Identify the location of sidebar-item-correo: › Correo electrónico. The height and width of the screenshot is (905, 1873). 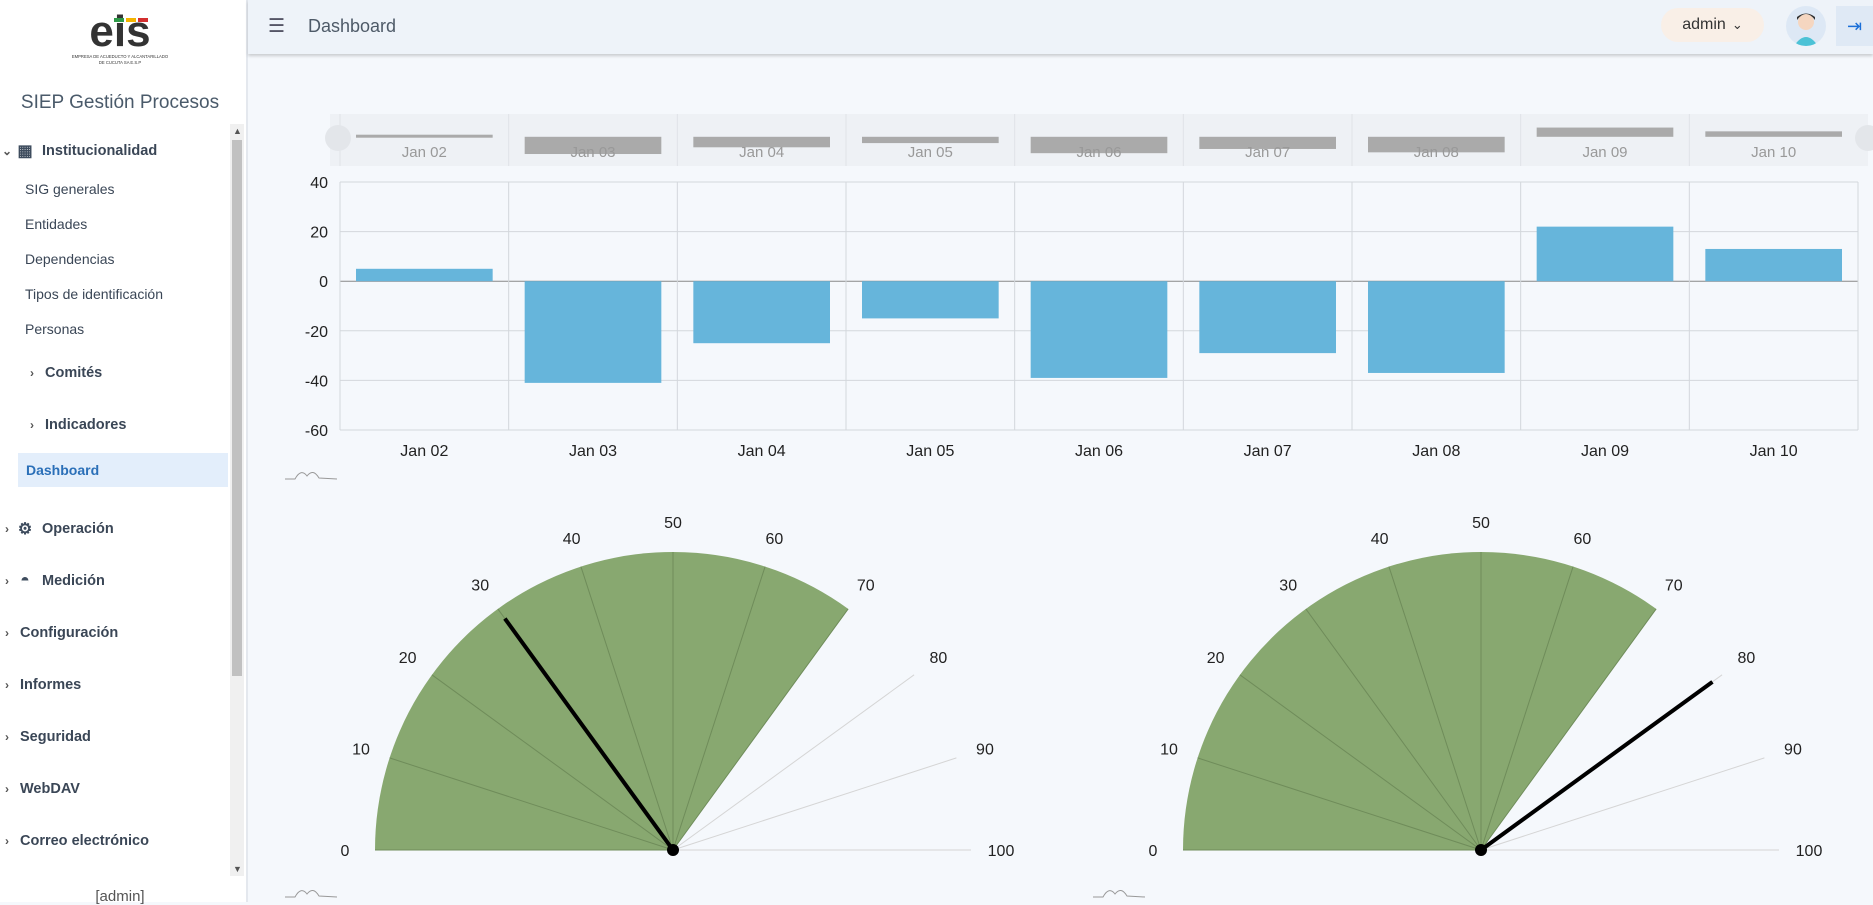
(114, 841).